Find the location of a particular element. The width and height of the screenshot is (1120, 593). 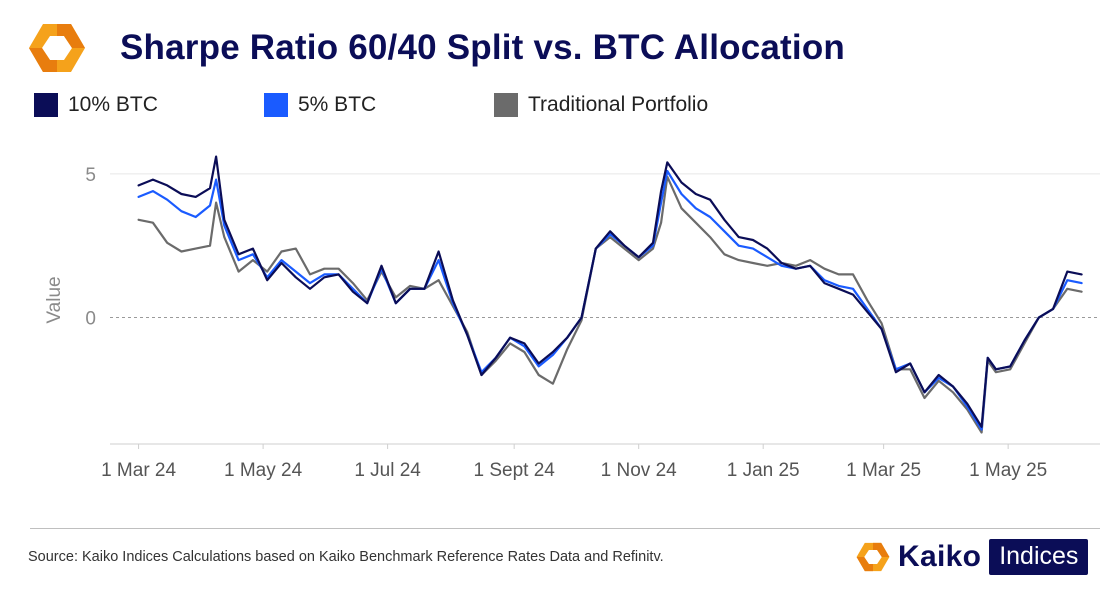

x-tick-label-2: 1 Jul 24 is located at coordinates (387, 470).